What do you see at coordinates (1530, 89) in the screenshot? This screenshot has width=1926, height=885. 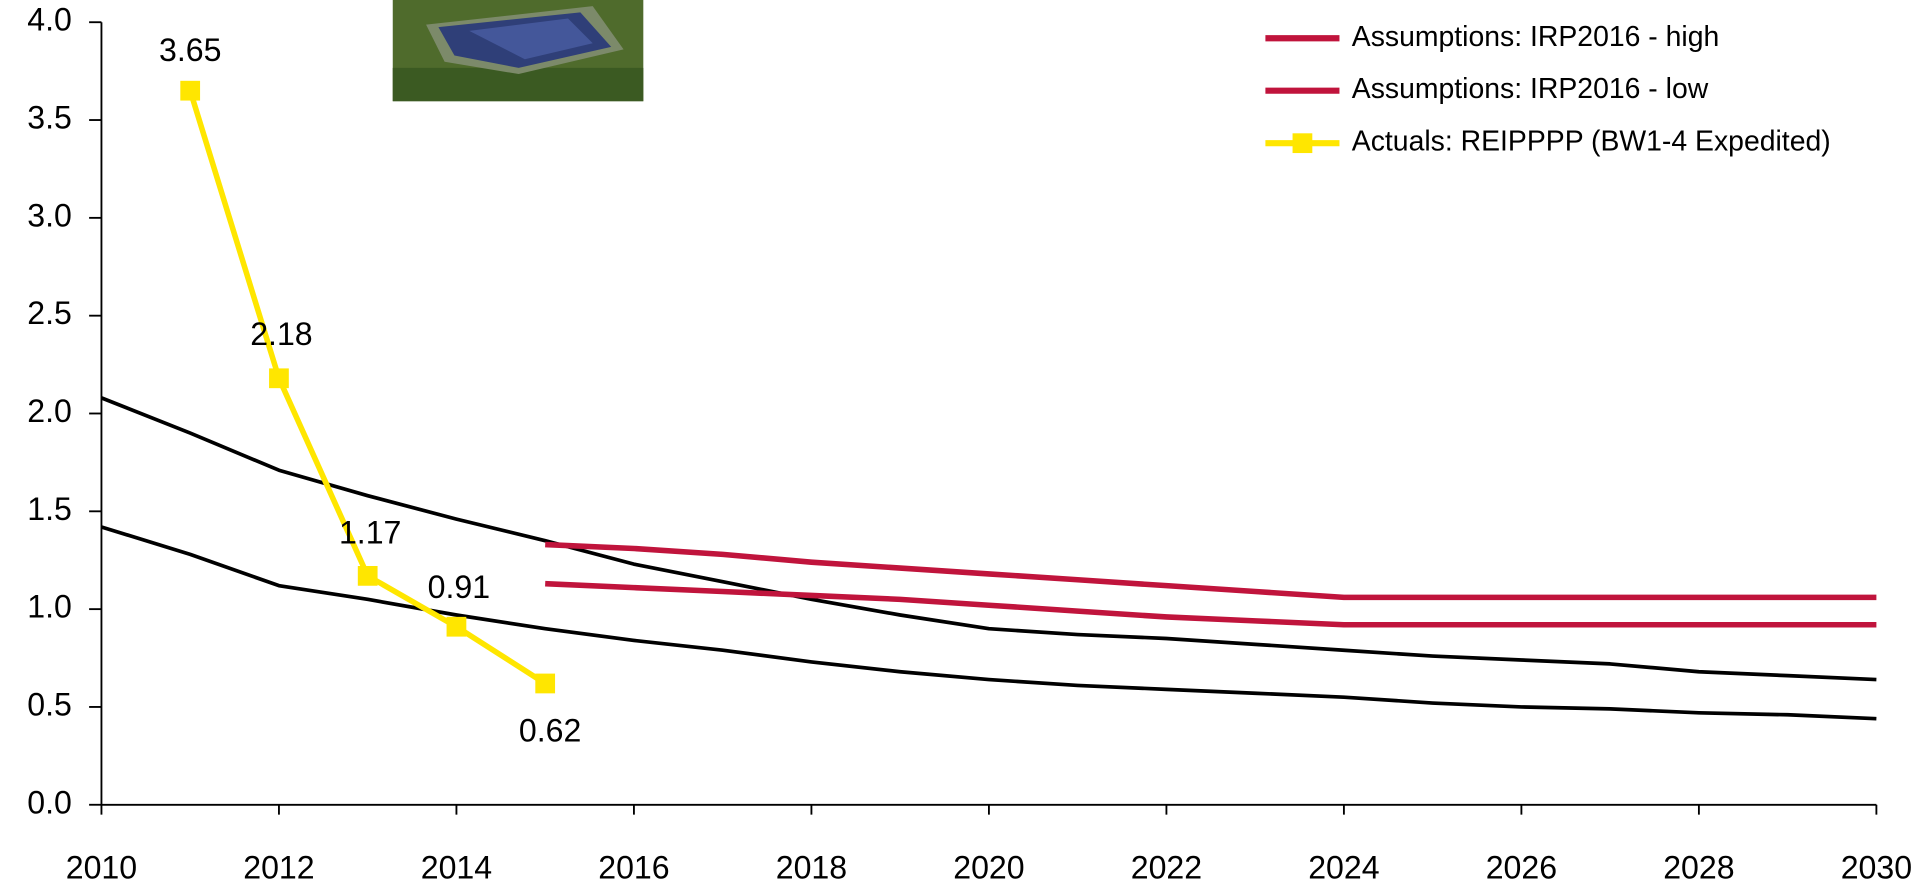 I see `legend-label: Assumptions: IRP2016 - low` at bounding box center [1530, 89].